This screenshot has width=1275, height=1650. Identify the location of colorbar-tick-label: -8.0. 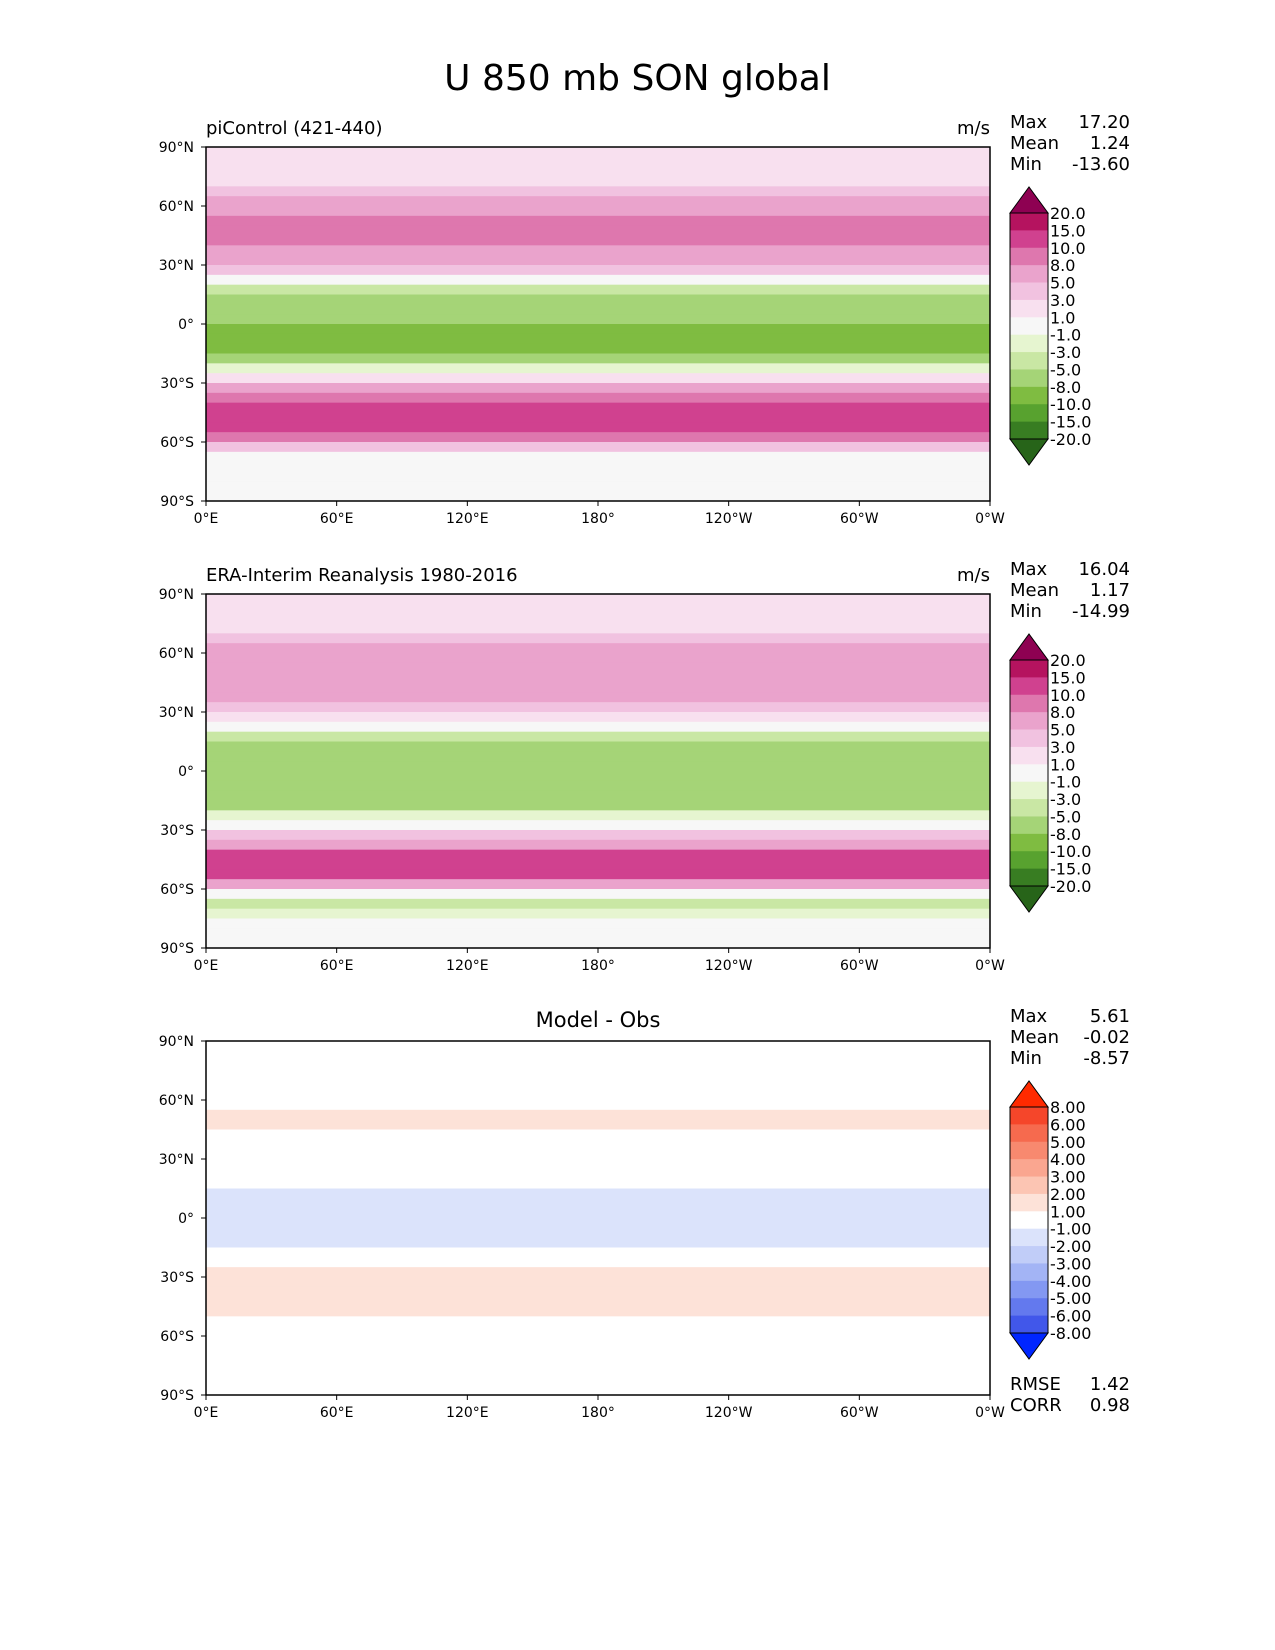
(1065, 834).